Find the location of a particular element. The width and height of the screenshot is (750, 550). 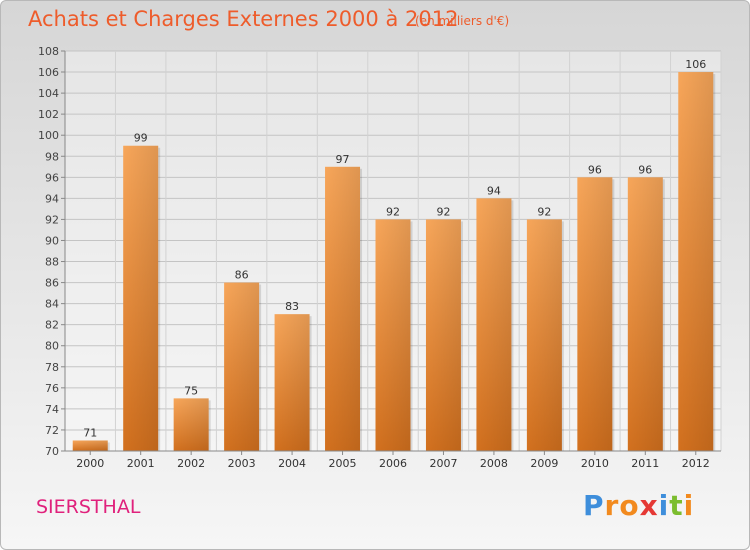

x-tick-label: 2007 is located at coordinates (443, 463).